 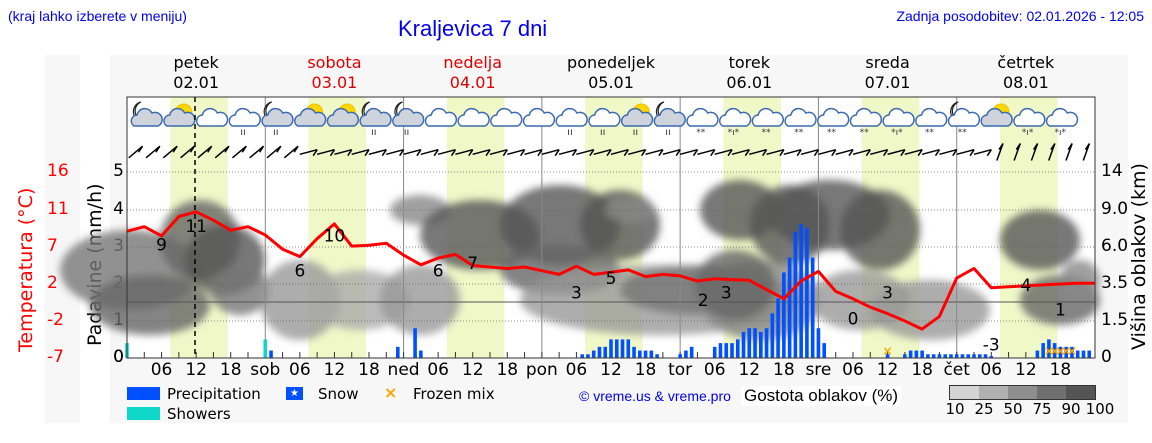 What do you see at coordinates (472, 264) in the screenshot?
I see `temperature-label: 7` at bounding box center [472, 264].